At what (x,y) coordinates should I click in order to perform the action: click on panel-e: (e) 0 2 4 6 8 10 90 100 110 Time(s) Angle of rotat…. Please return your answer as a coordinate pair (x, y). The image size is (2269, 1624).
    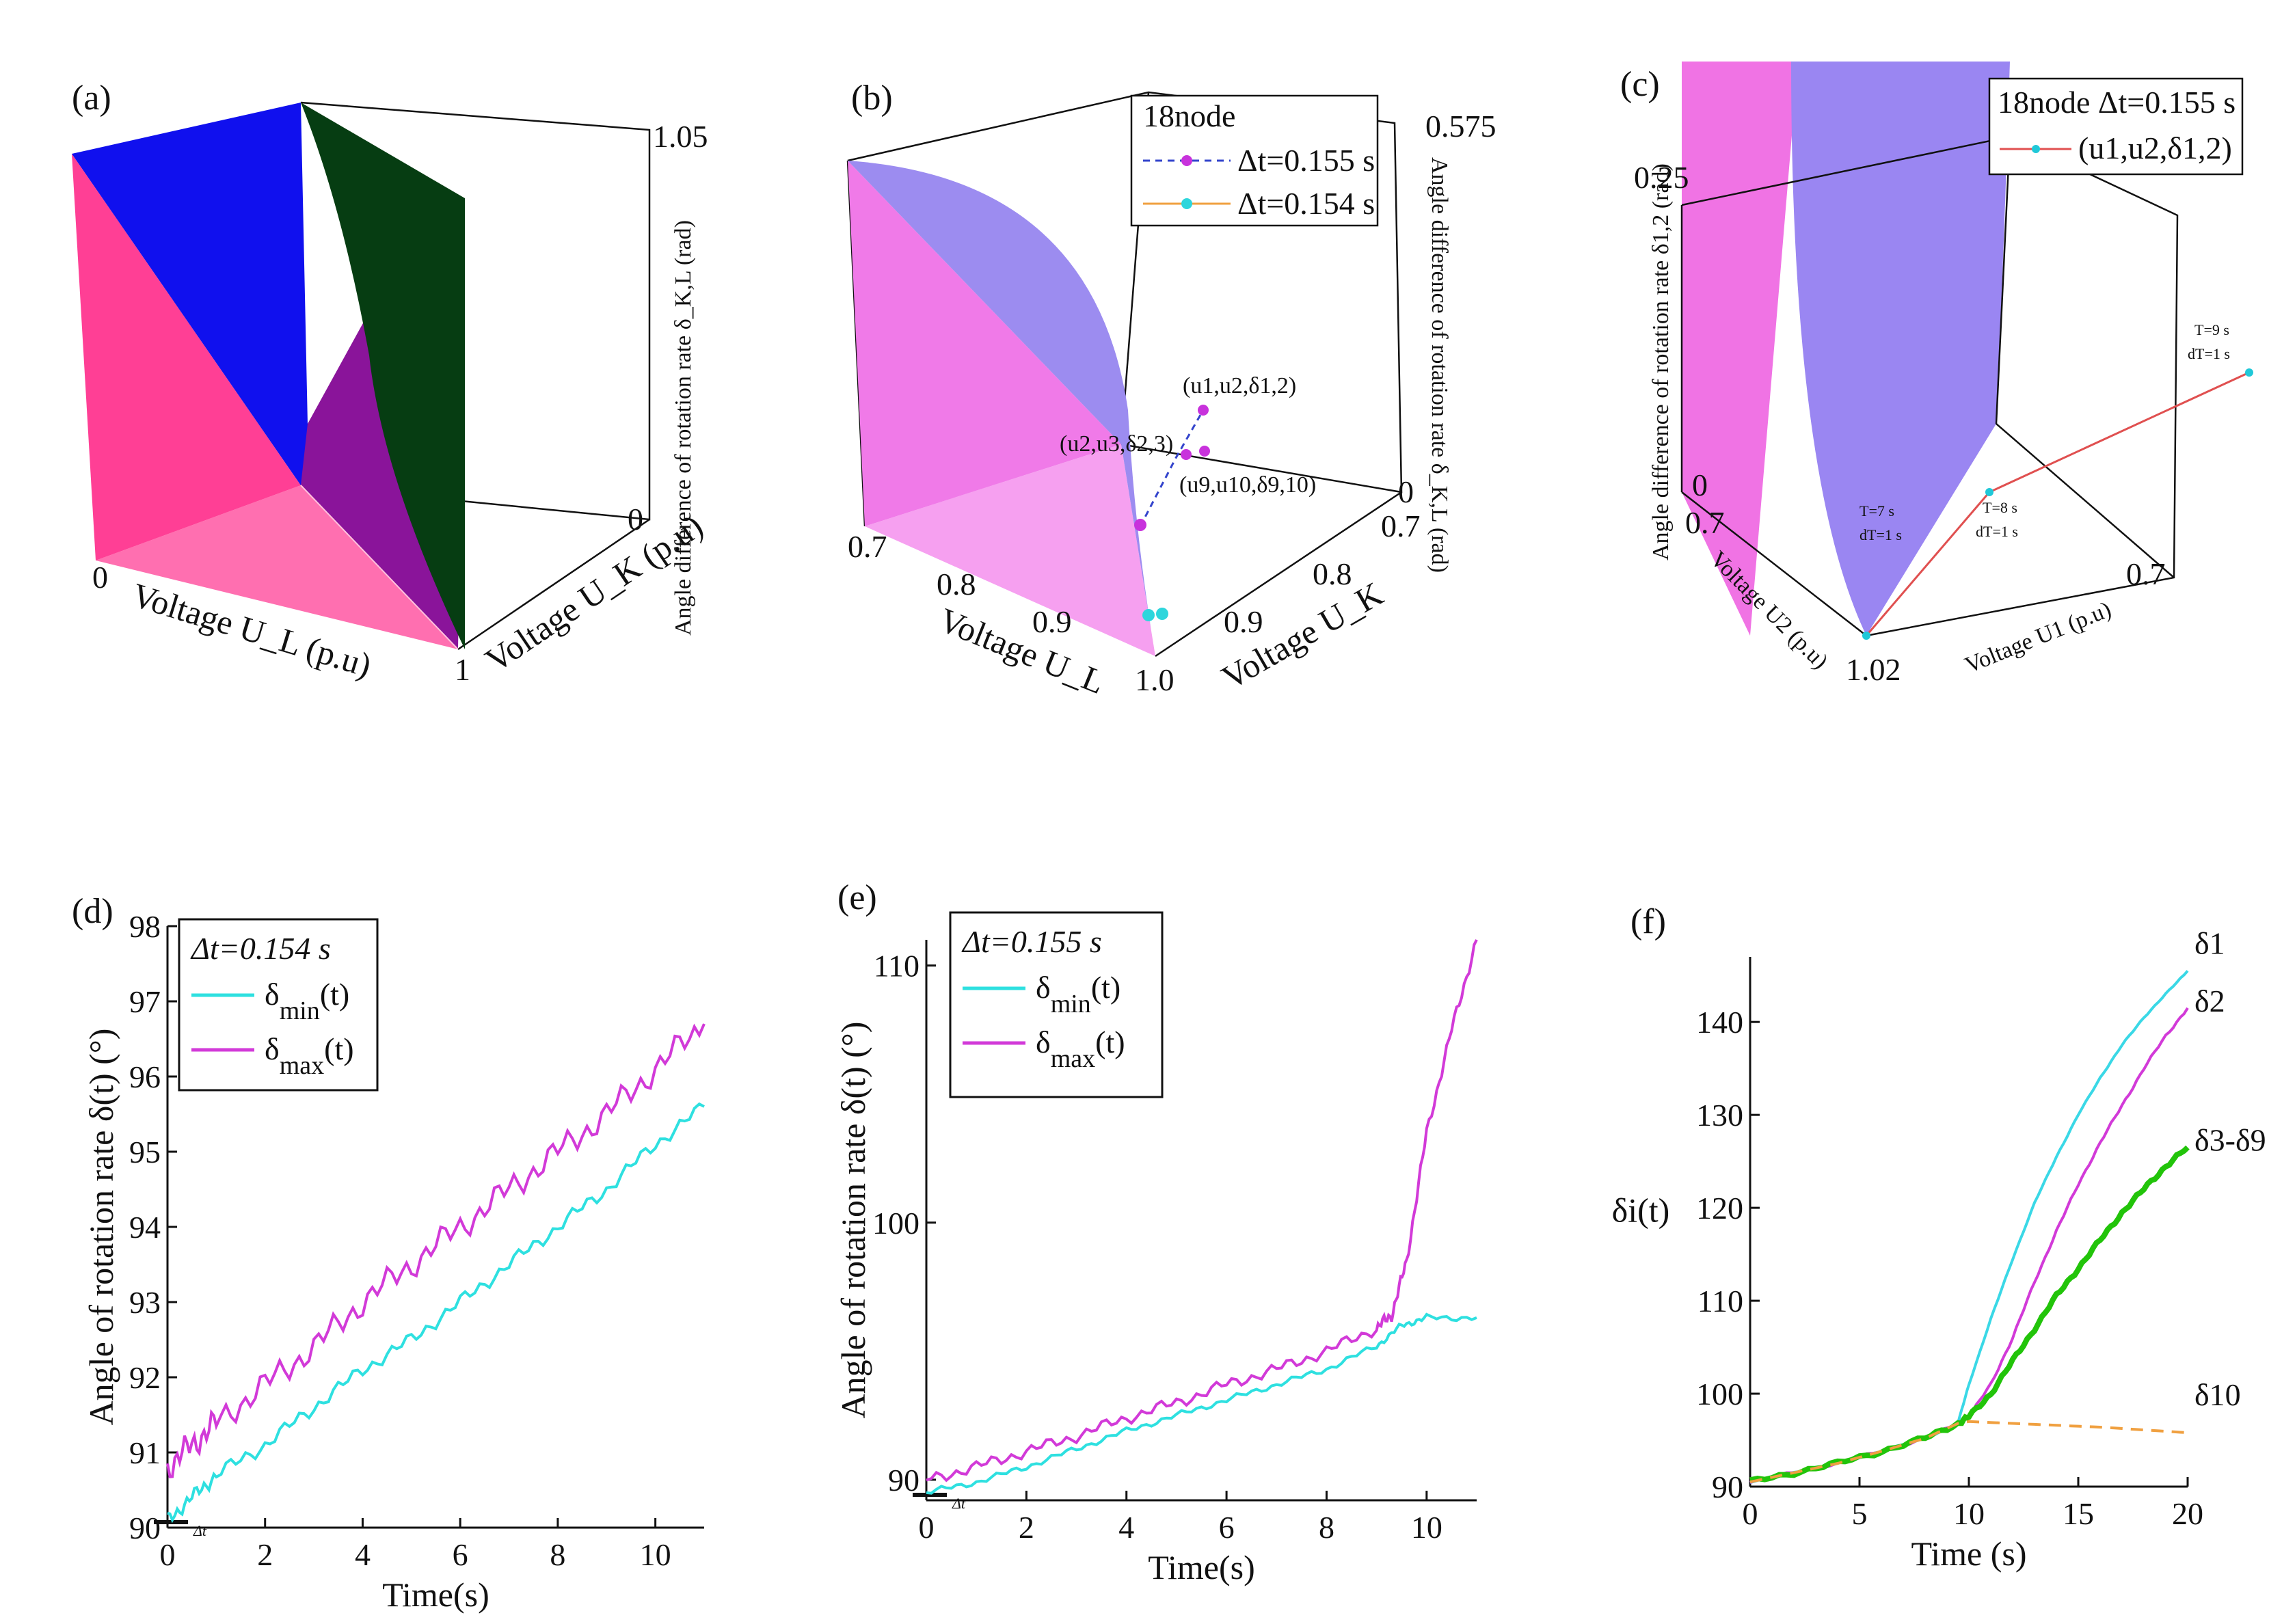
    Looking at the image, I should click on (1156, 1232).